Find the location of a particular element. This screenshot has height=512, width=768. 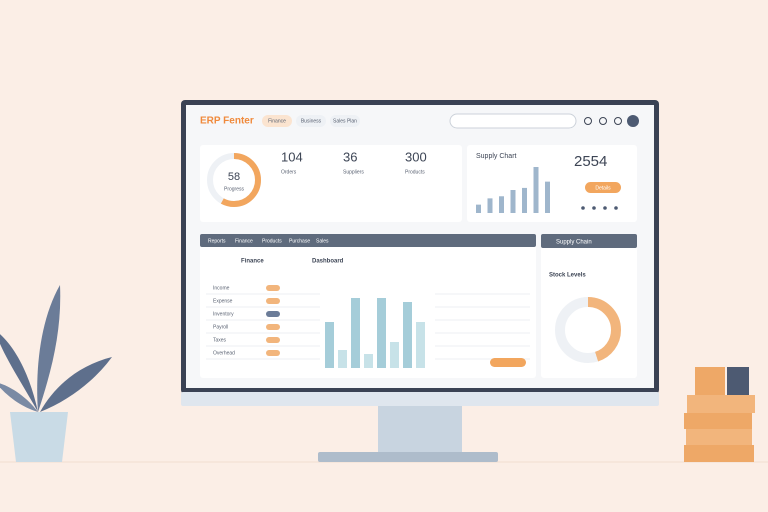

stat-value: 300 is located at coordinates (416, 156).